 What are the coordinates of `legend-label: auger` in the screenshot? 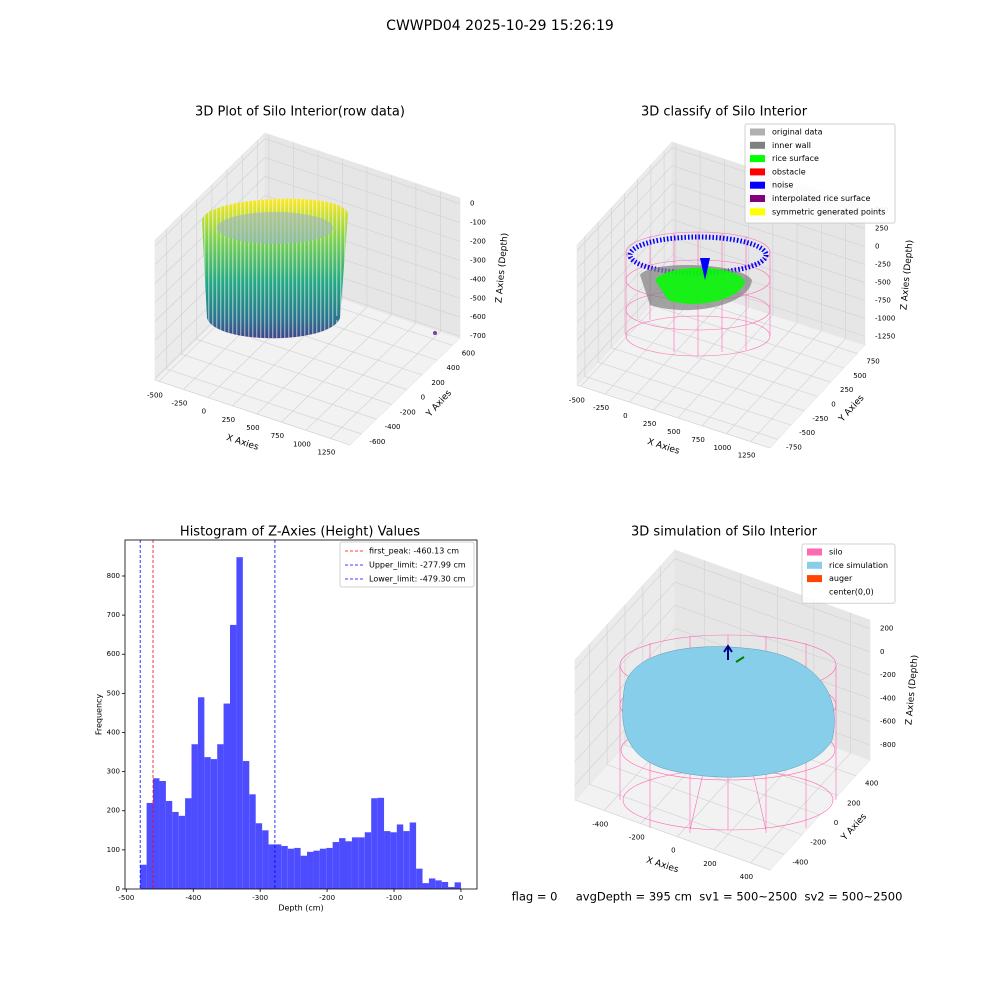 It's located at (841, 578).